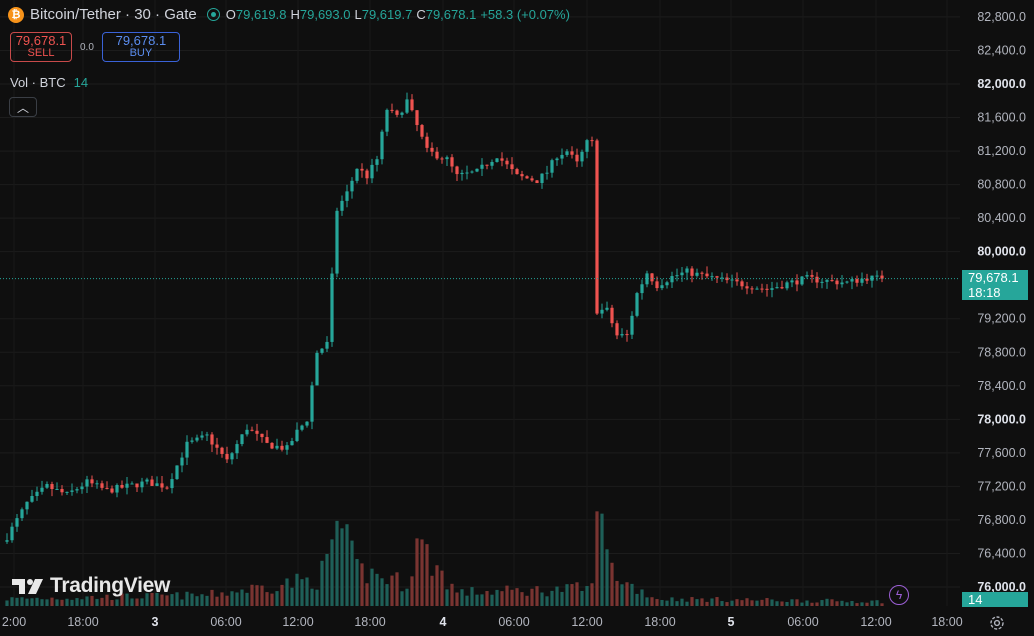 The image size is (1034, 636). I want to click on lightning-icon: ϟ, so click(899, 595).